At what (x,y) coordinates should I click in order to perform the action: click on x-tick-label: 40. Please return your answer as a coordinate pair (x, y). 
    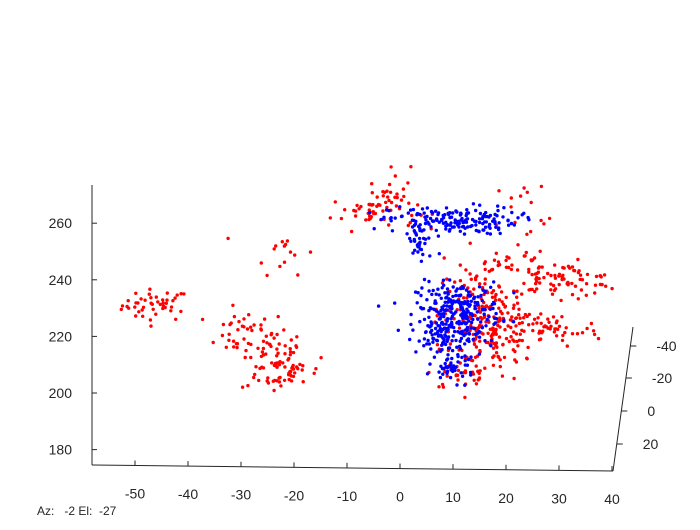
    Looking at the image, I should click on (612, 499).